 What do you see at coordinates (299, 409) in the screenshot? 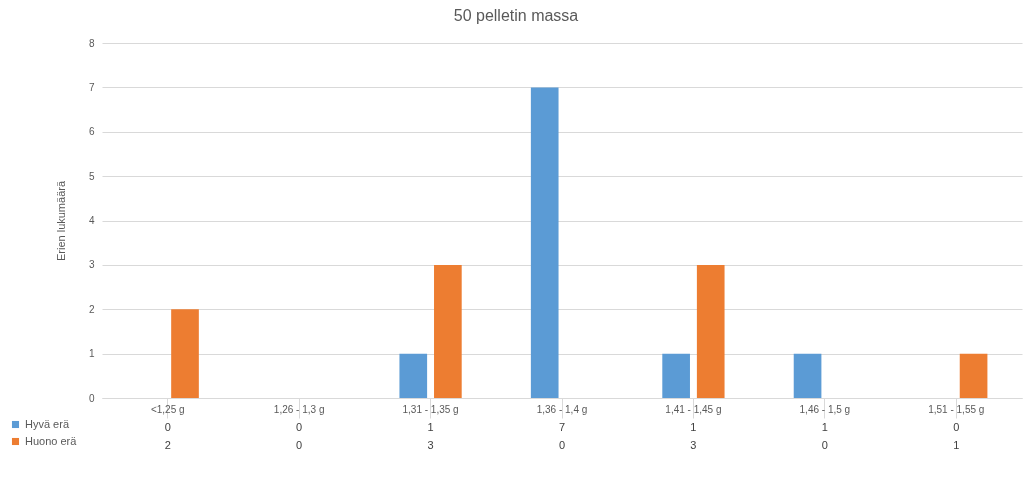
I see `x-tick-label: 1,26 - 1,3 g` at bounding box center [299, 409].